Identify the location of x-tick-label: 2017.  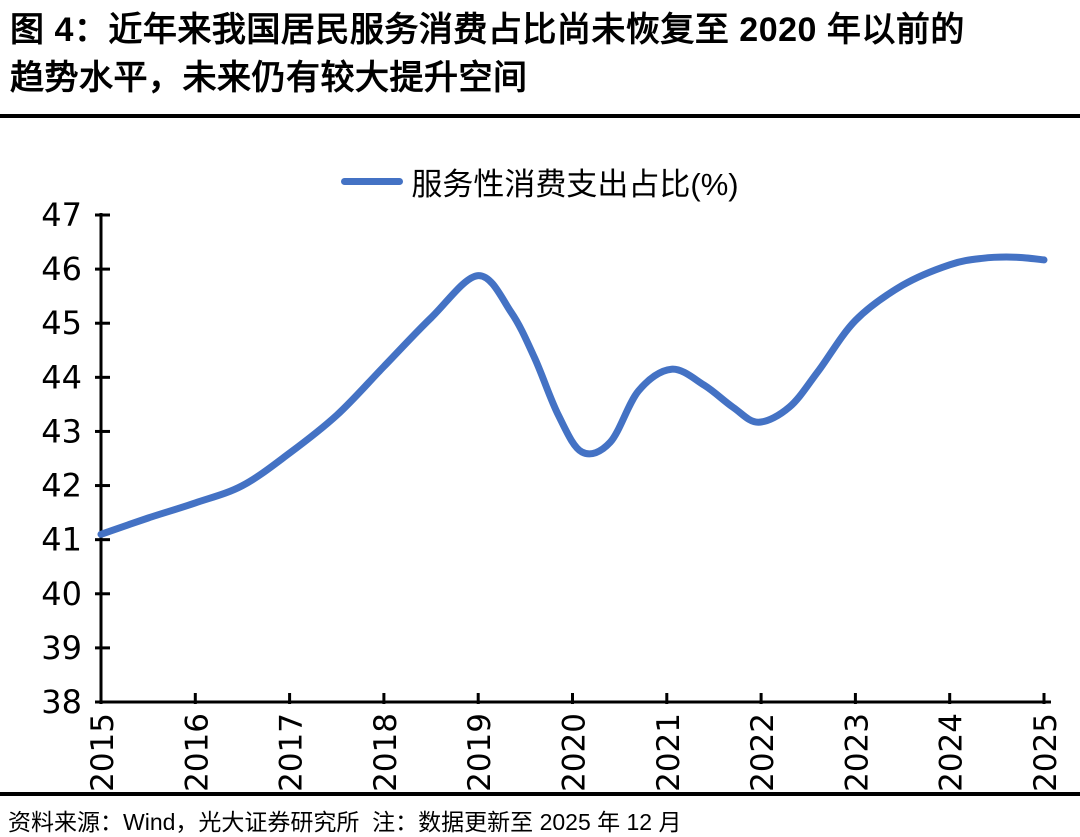
(292, 752).